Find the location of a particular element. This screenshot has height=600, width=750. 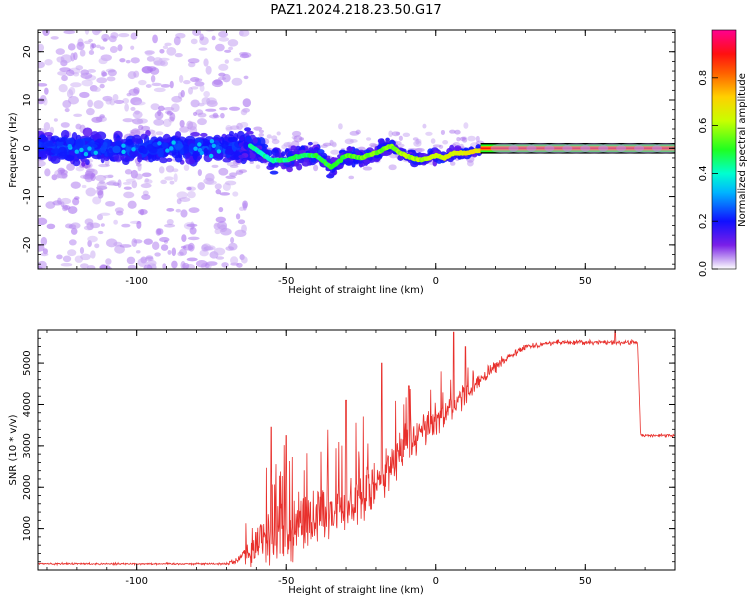

steady-band-haze is located at coordinates (663, 148).